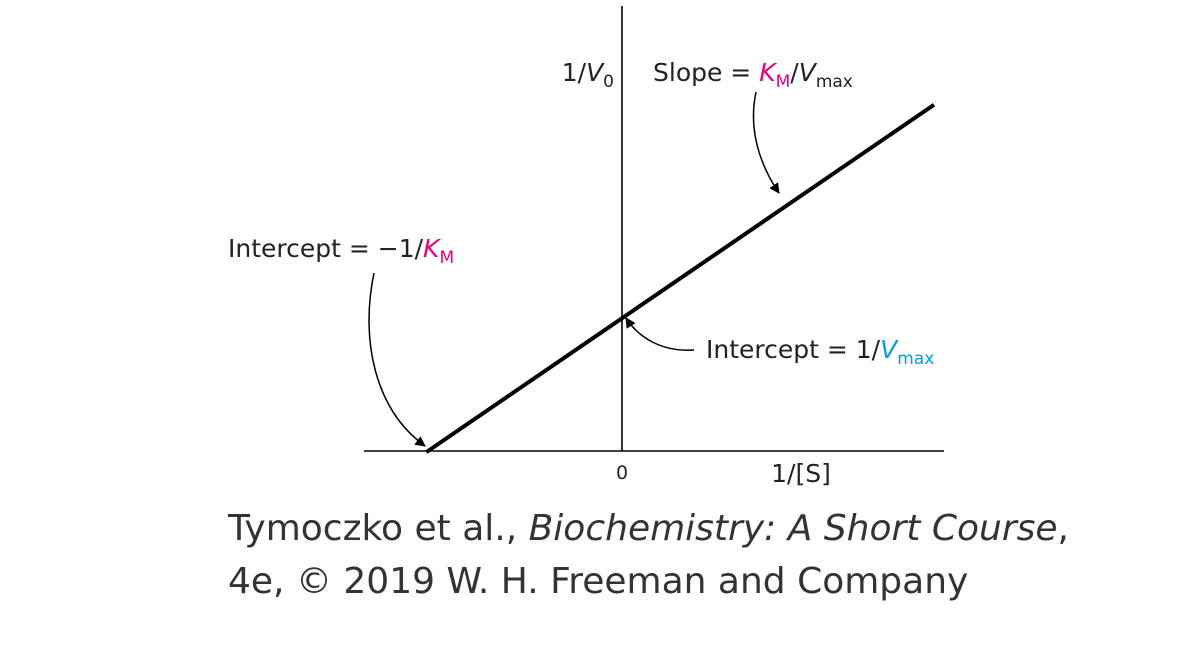 The height and width of the screenshot is (671, 1184). I want to click on caption-authors: Tymoczko et al.,, so click(378, 528).